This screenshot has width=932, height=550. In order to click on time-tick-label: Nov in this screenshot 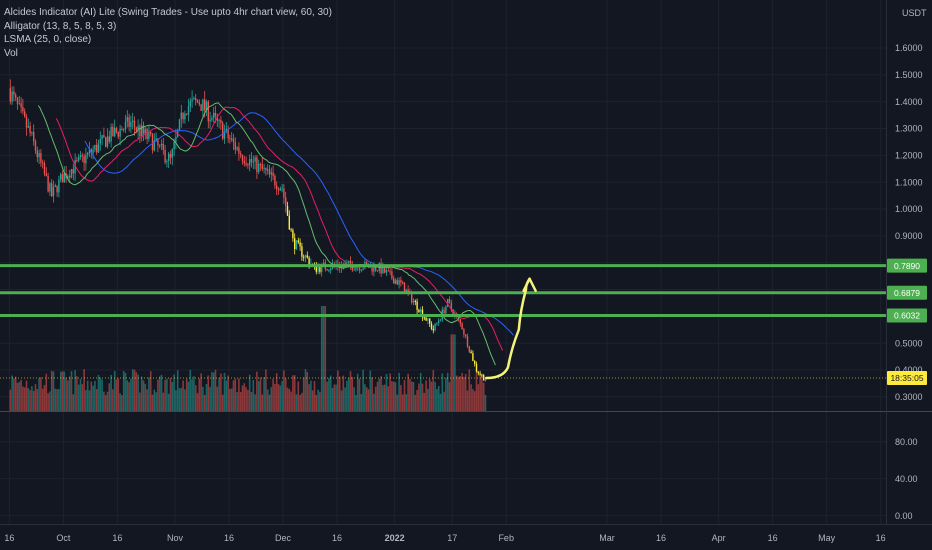, I will do `click(175, 538)`.